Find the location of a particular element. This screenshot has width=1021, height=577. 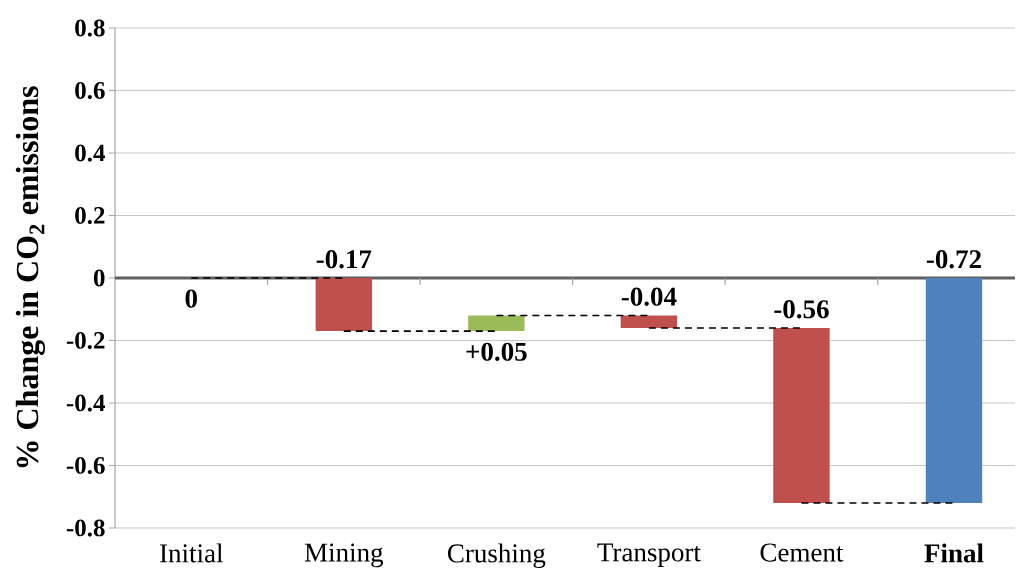

x-tick-label: Crushing is located at coordinates (496, 556).